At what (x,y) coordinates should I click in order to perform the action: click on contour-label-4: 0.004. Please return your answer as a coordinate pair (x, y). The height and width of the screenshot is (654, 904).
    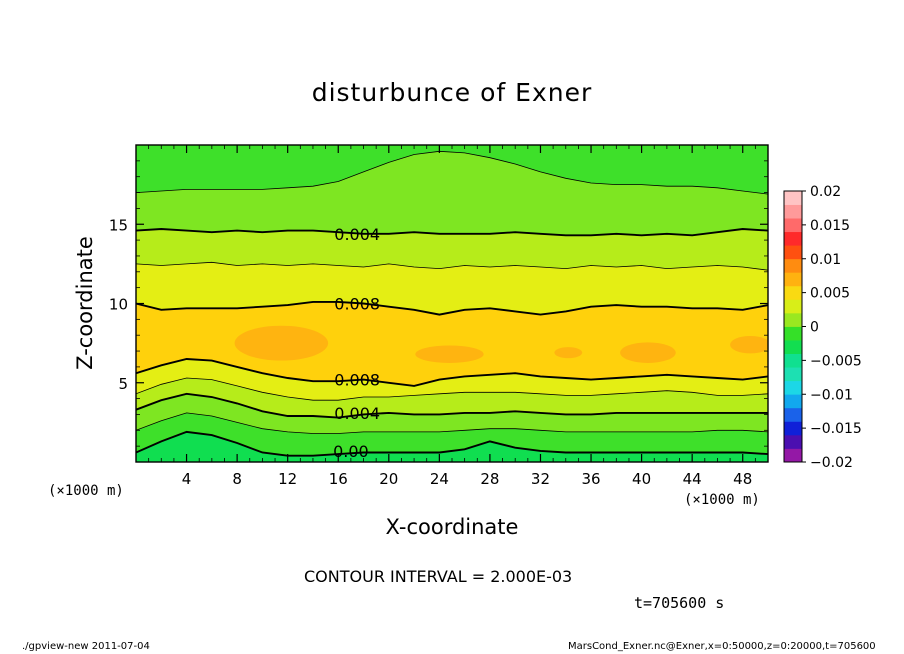
    Looking at the image, I should click on (357, 413).